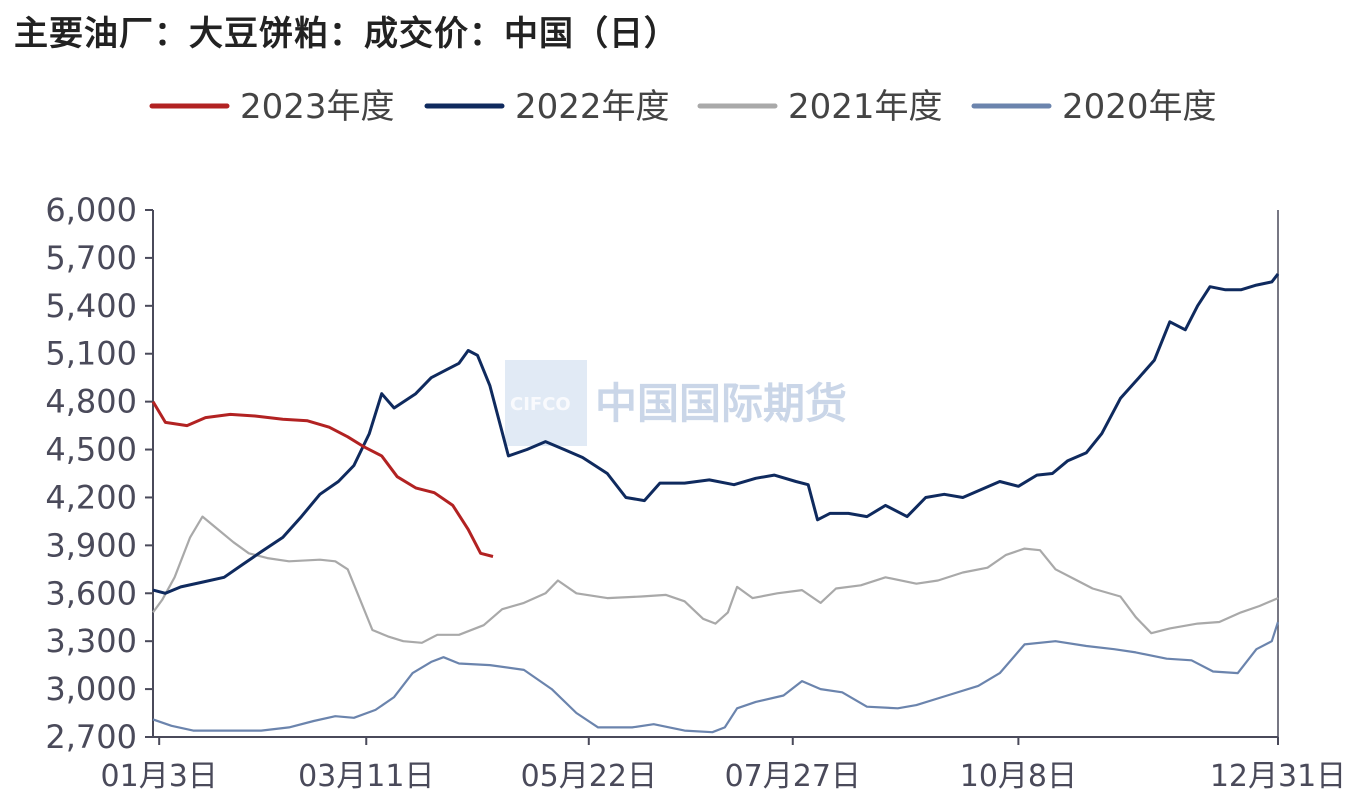 This screenshot has height=802, width=1360. I want to click on series-line-2023年度, so click(322, 479).